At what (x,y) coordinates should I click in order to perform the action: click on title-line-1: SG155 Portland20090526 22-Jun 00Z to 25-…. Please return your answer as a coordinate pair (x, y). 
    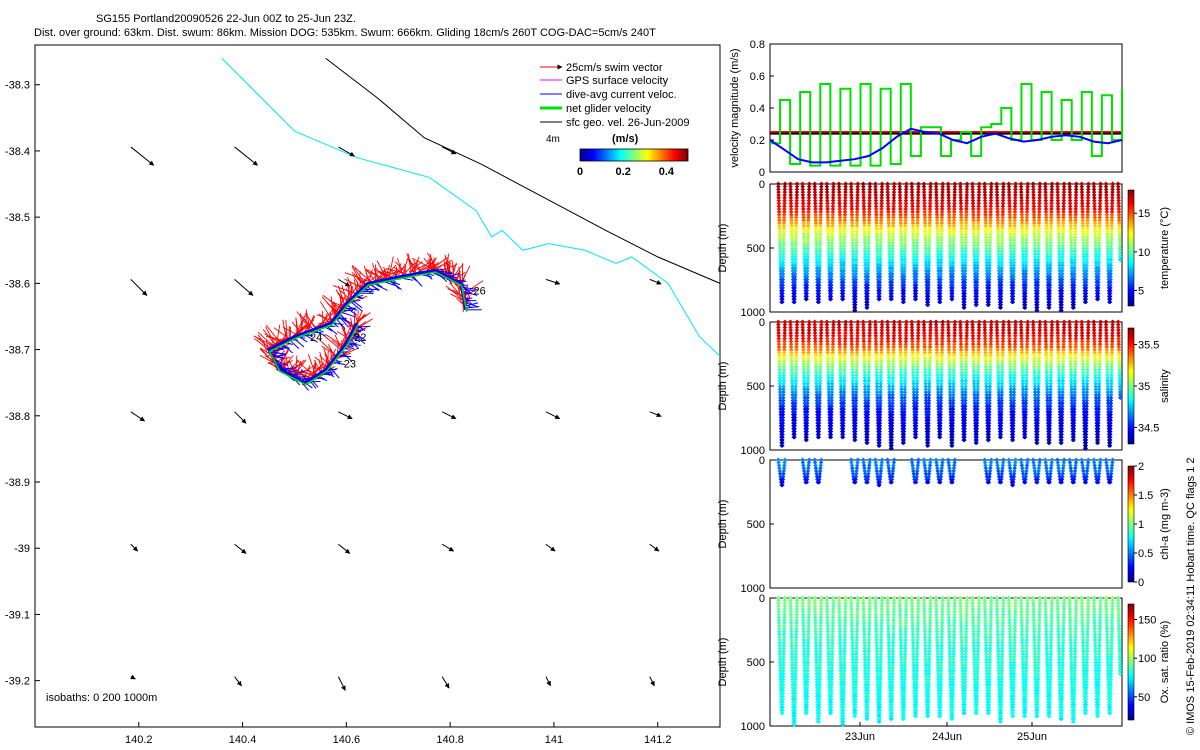
    Looking at the image, I should click on (226, 19).